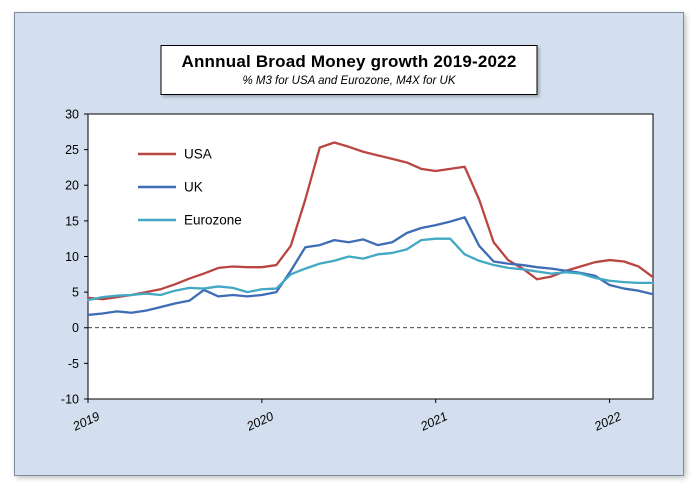 Image resolution: width=700 pixels, height=494 pixels. What do you see at coordinates (72, 257) in the screenshot?
I see `y-axis-label: 10` at bounding box center [72, 257].